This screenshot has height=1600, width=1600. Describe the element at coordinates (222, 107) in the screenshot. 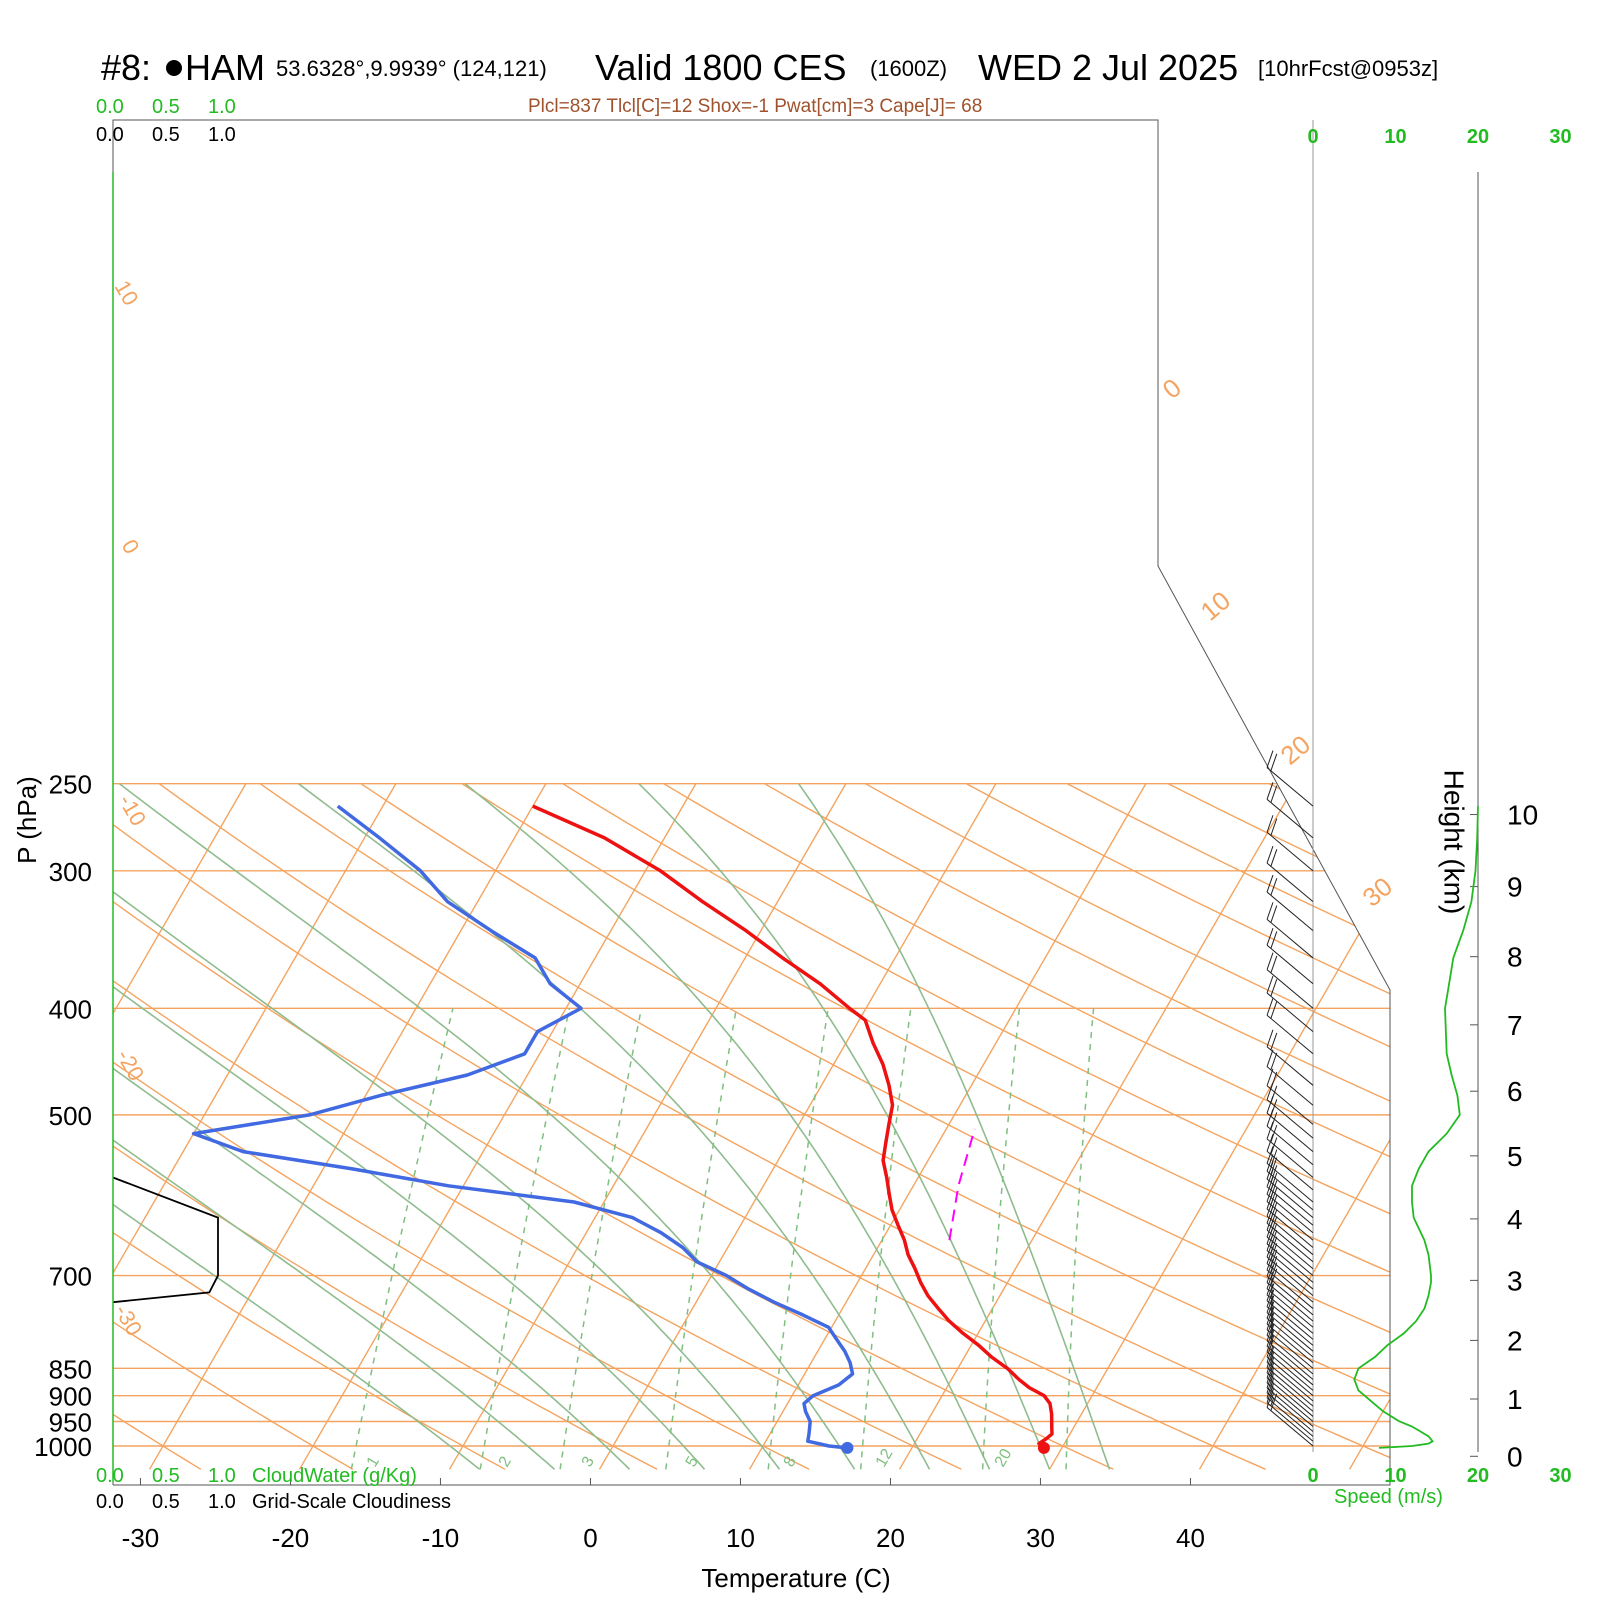

I see `cloudwater-scale-tick-2: 1.0` at that location.